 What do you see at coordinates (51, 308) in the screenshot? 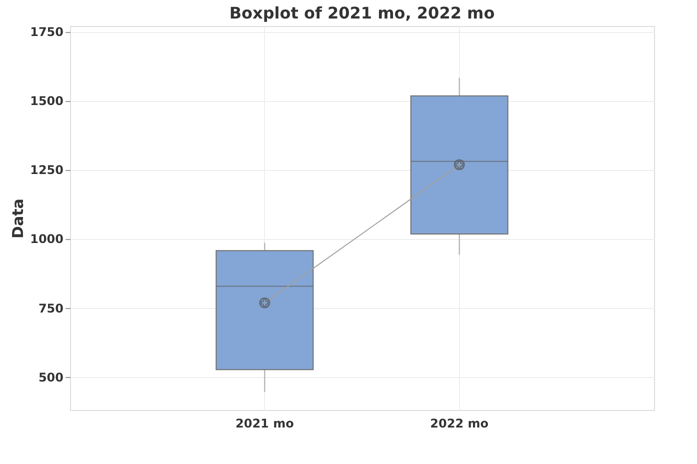
I see `y-tick-label: 750` at bounding box center [51, 308].